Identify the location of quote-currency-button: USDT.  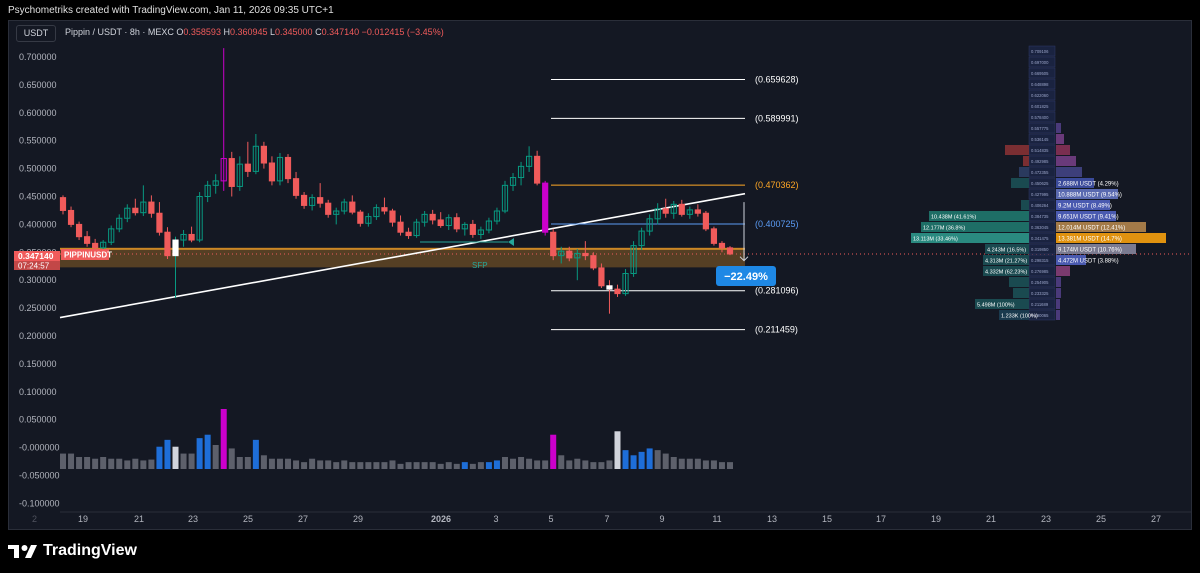
(36, 33).